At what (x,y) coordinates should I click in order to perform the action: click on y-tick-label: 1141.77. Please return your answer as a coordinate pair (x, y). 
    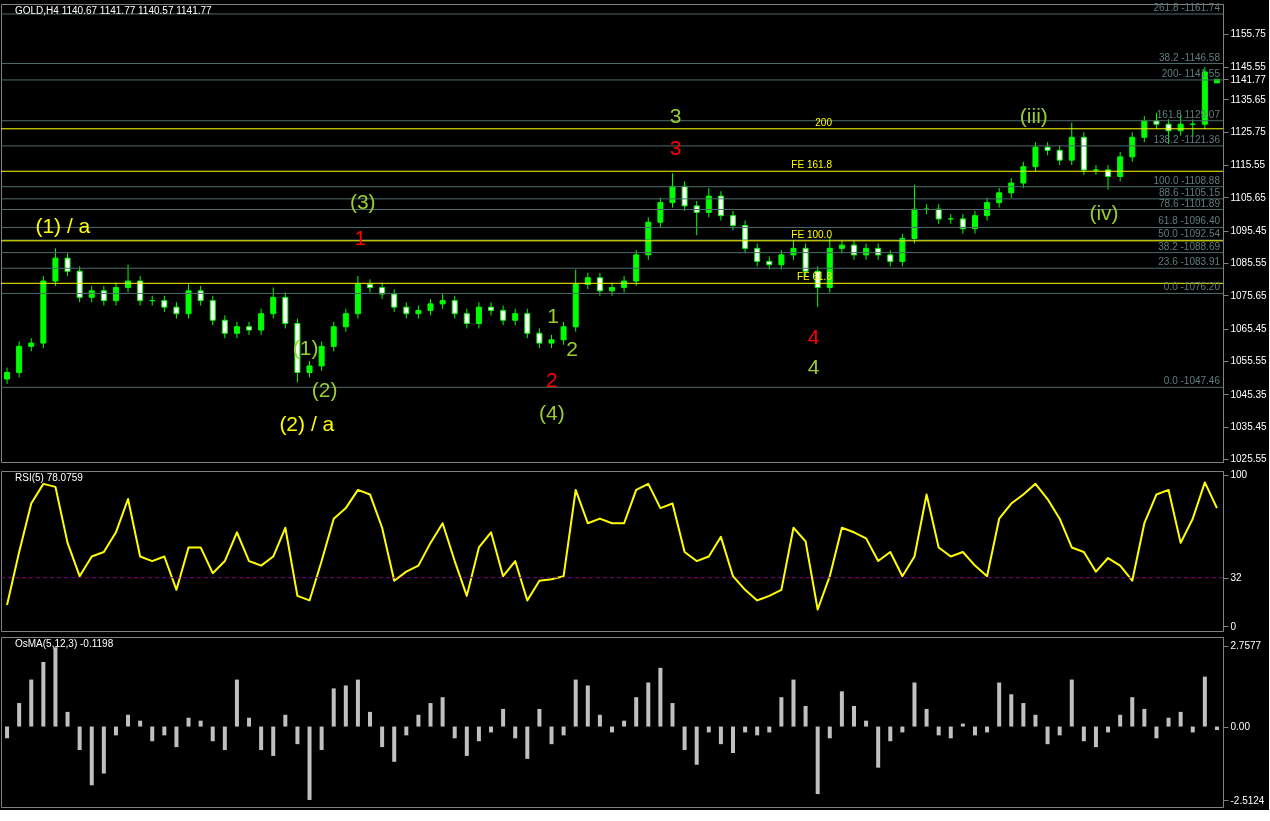
    Looking at the image, I should click on (1248, 79).